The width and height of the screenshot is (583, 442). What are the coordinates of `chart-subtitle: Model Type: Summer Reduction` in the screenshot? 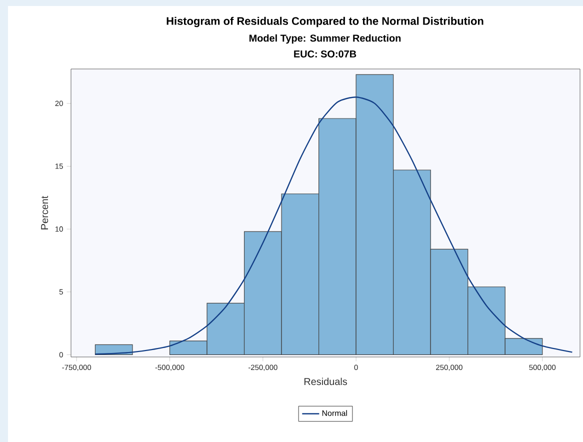 It's located at (325, 39).